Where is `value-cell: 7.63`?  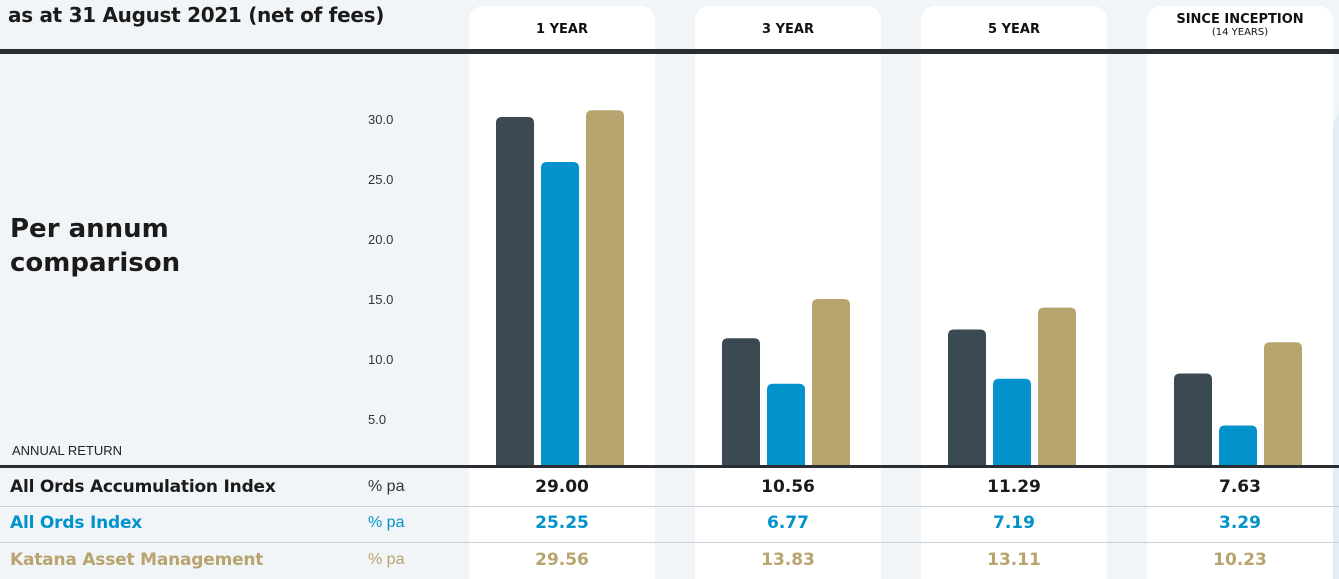 value-cell: 7.63 is located at coordinates (1240, 487).